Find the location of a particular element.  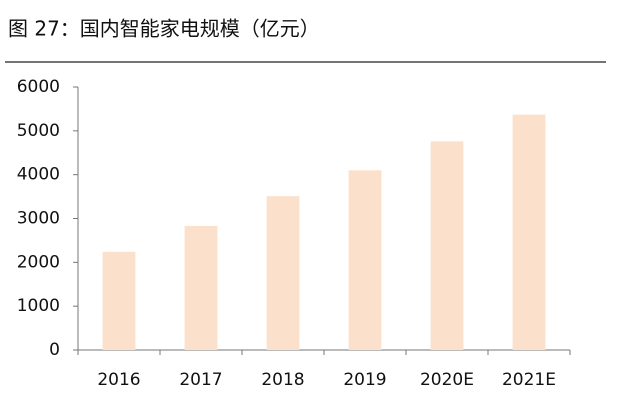

x-tick-label: 2019 is located at coordinates (364, 380).